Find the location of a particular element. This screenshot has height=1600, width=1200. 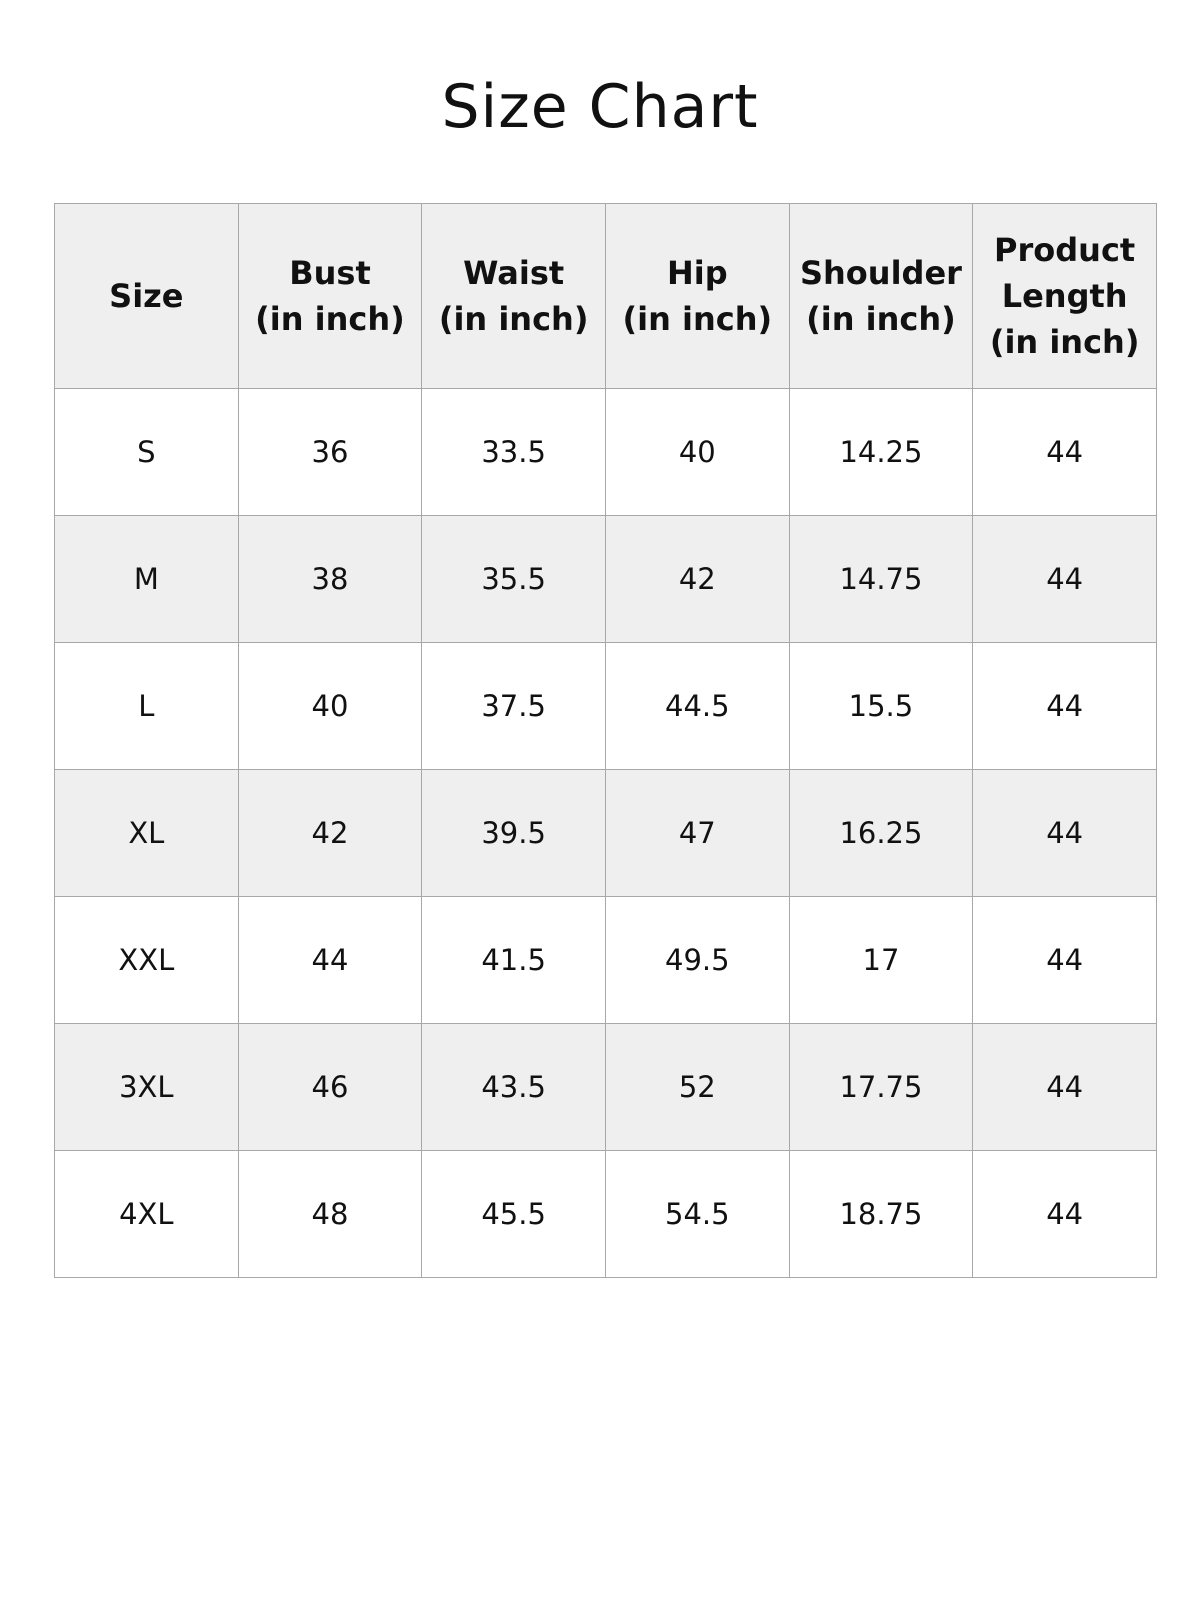

table-cell: XL is located at coordinates (146, 833).